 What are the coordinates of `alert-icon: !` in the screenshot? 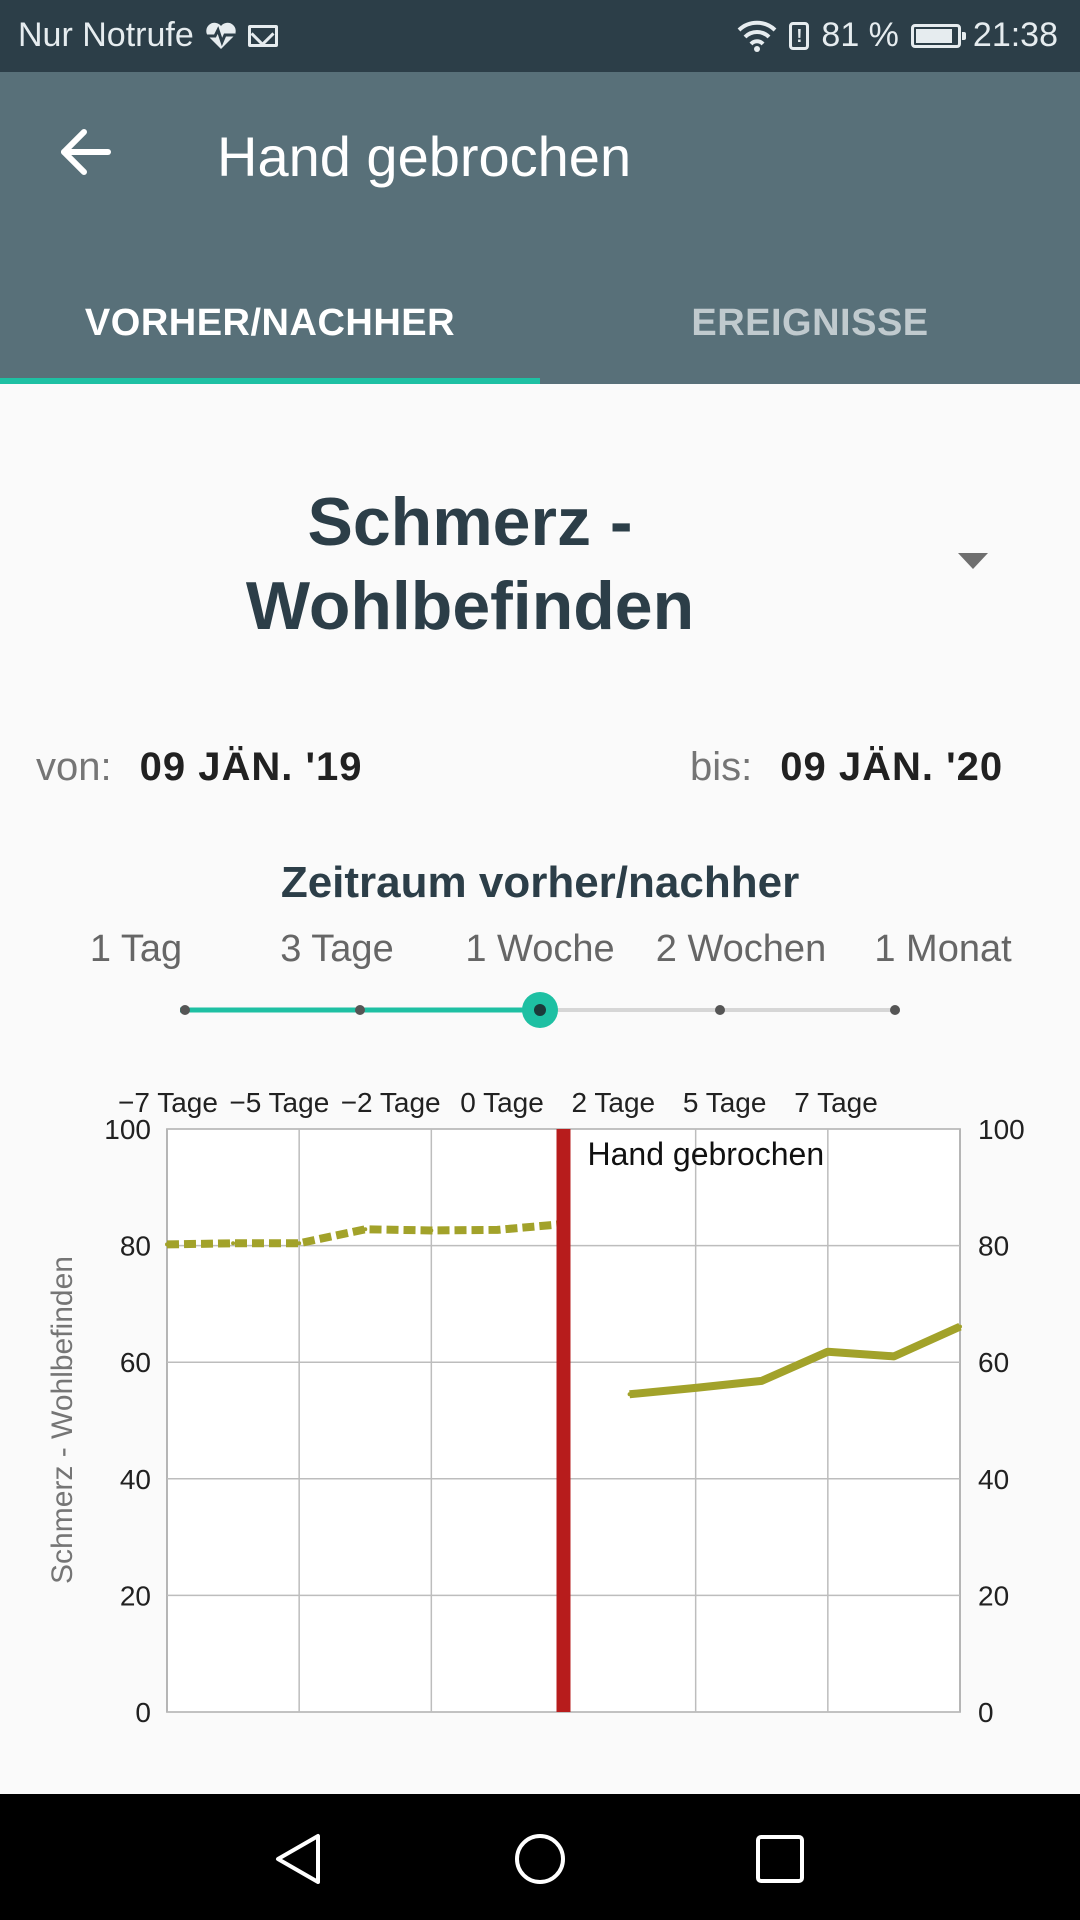 It's located at (799, 35).